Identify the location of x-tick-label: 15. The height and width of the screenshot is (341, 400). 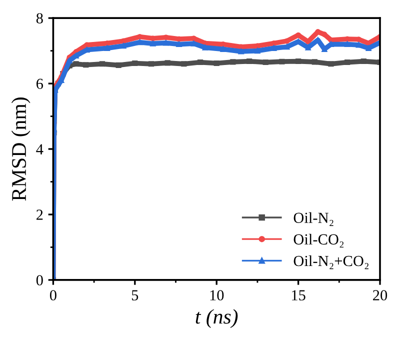
(299, 295).